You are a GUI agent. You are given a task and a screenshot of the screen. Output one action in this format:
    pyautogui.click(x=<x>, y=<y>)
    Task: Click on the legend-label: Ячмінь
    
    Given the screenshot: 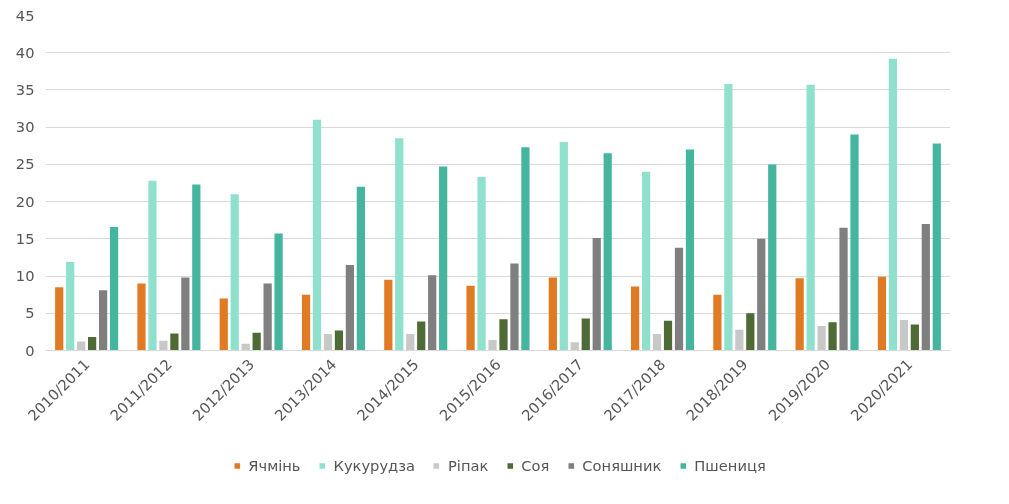 What is the action you would take?
    pyautogui.click(x=274, y=465)
    